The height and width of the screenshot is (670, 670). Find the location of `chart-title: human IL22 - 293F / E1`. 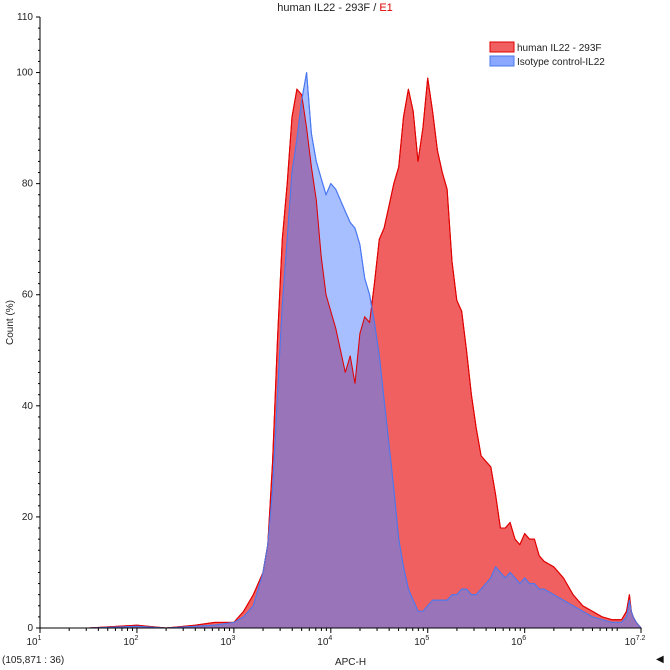

chart-title: human IL22 - 293F / E1 is located at coordinates (335, 8).